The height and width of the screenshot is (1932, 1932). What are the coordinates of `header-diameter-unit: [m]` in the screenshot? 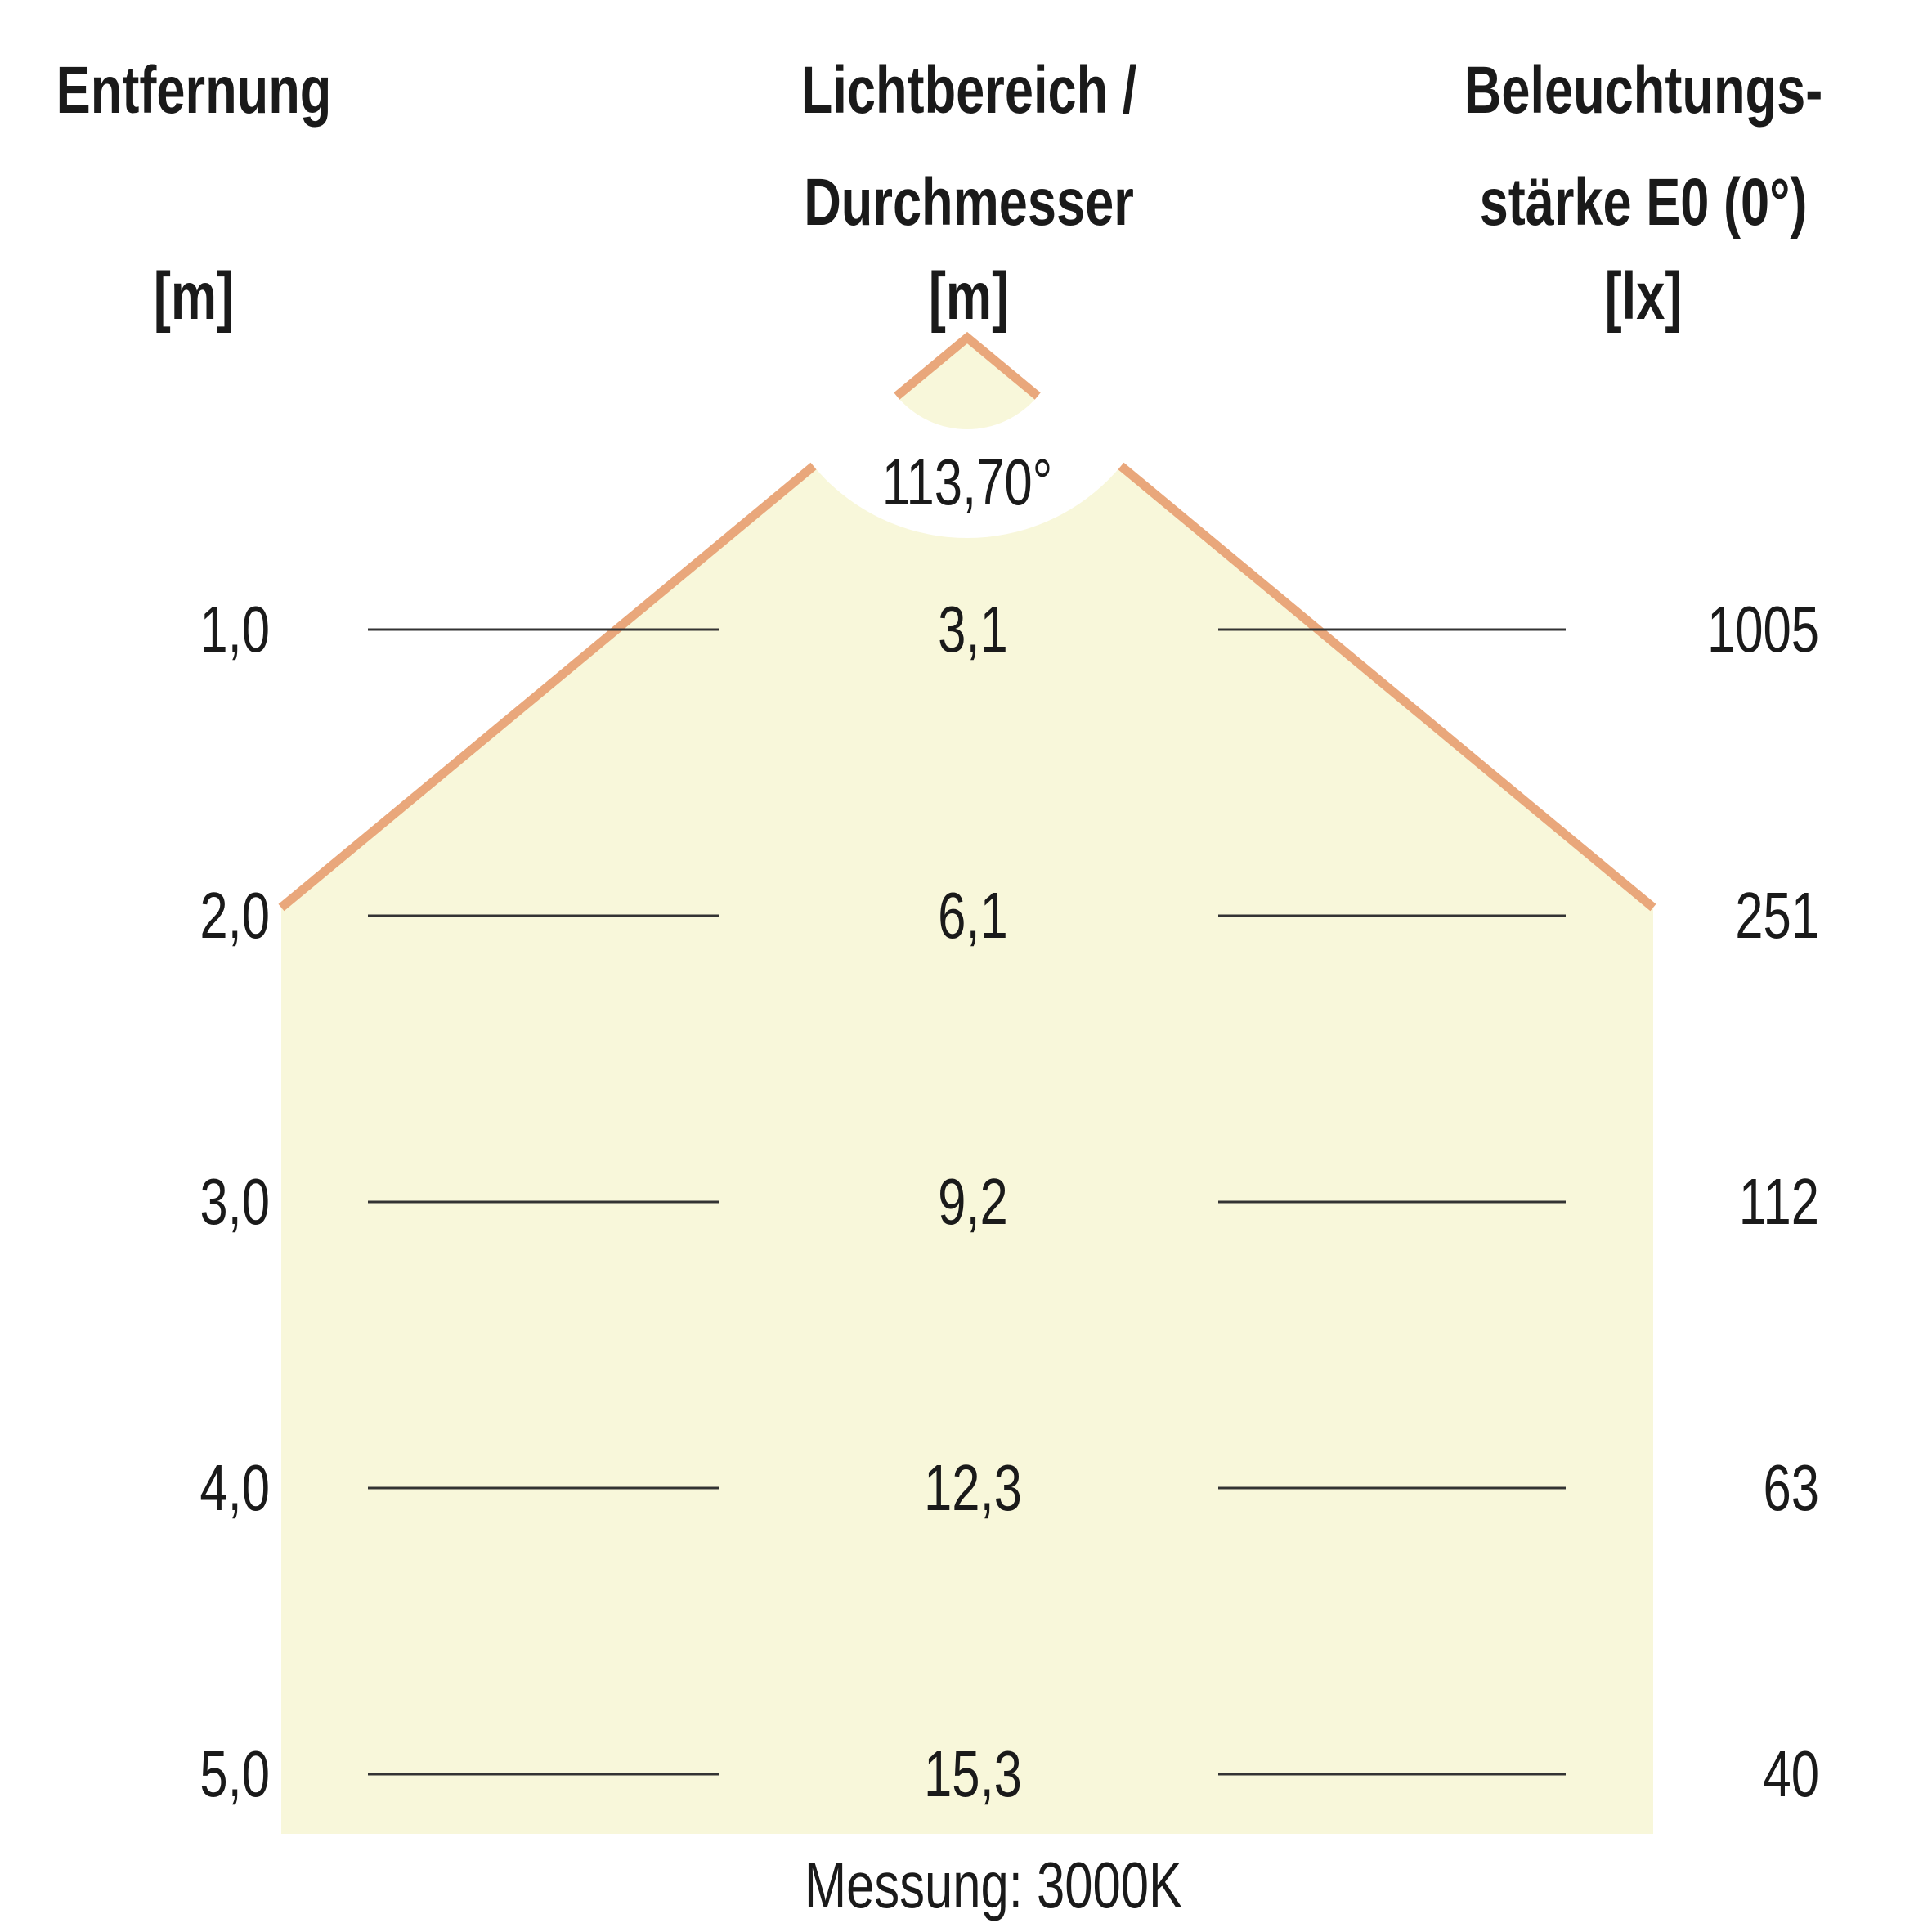 It's located at (969, 296).